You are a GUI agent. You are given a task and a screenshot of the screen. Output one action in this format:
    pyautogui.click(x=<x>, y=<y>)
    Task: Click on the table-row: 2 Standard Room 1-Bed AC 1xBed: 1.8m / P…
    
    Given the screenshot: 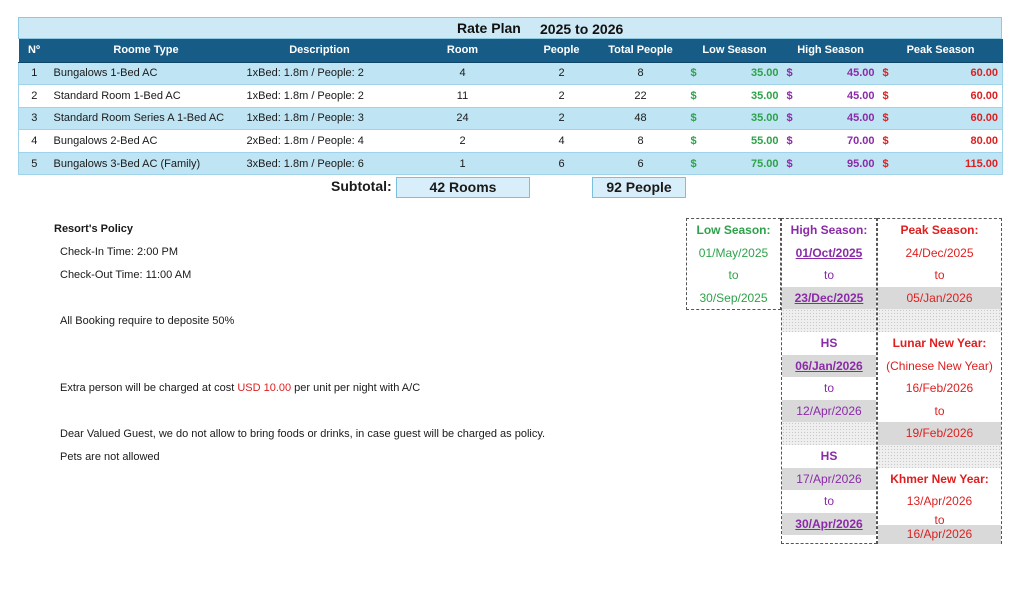 What is the action you would take?
    pyautogui.click(x=510, y=96)
    